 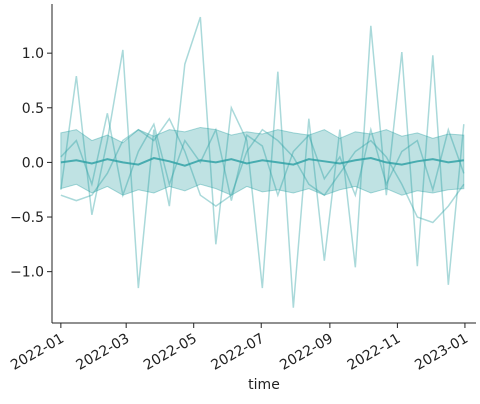 I want to click on x-tick-label: 2022-05, so click(x=170, y=352).